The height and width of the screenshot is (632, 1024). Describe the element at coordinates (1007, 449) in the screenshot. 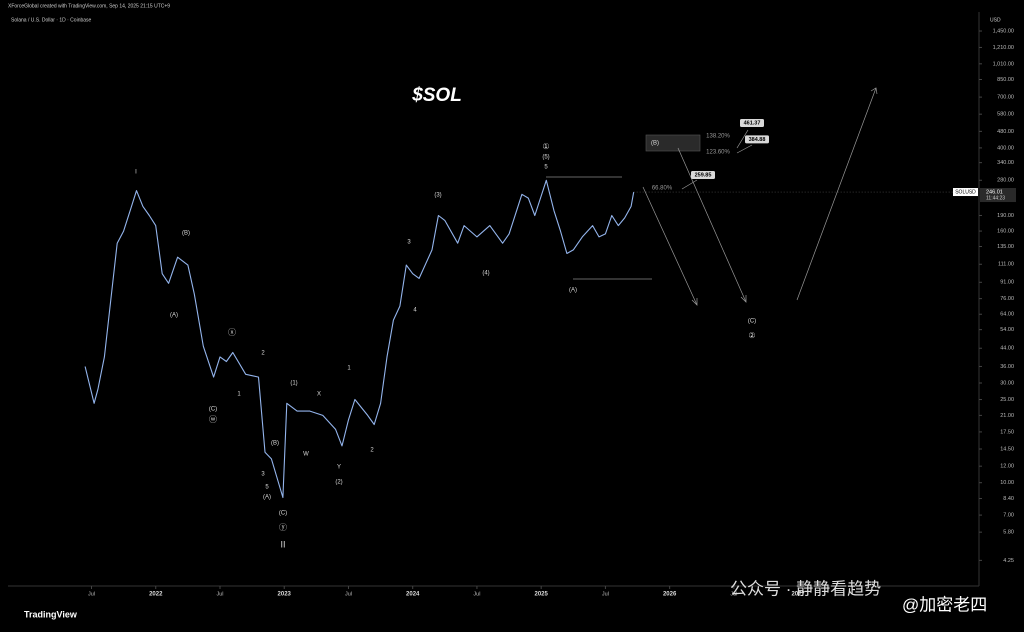

I see `y-tick-label: 14.50` at that location.